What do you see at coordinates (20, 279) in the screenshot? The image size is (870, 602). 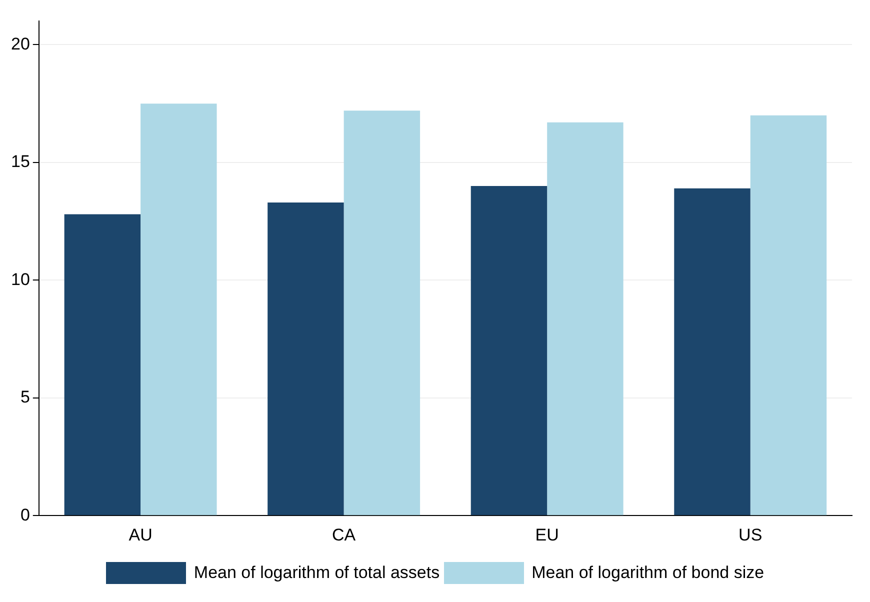 I see `y-tick-label: 10` at bounding box center [20, 279].